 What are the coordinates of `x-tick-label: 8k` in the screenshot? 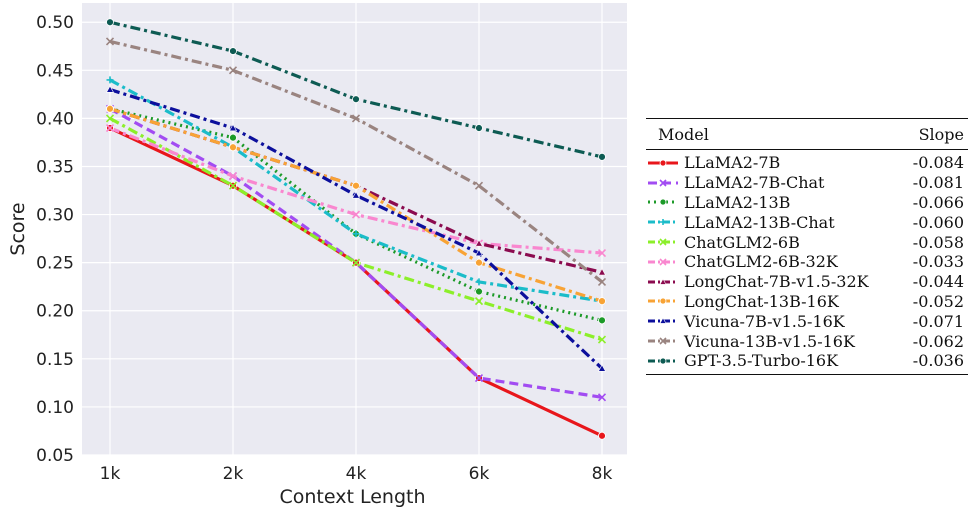 It's located at (602, 474).